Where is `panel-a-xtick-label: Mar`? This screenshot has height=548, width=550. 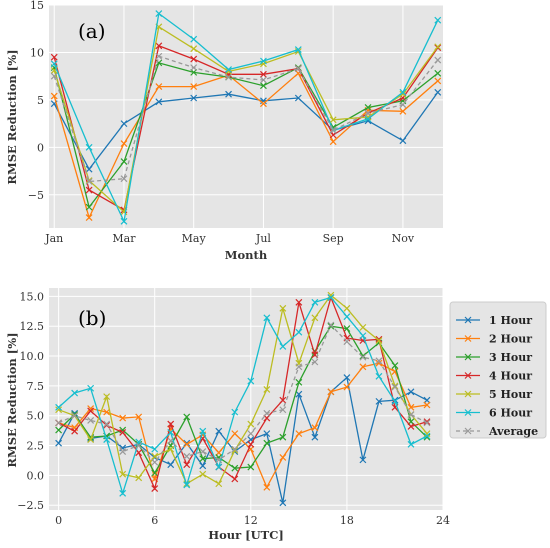
panel-a-xtick-label: Mar is located at coordinates (124, 238).